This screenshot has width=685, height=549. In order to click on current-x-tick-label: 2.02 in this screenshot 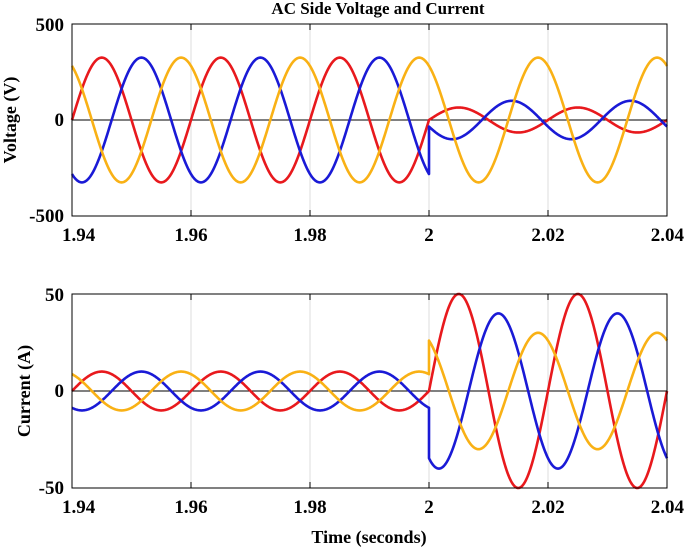, I will do `click(547, 507)`.